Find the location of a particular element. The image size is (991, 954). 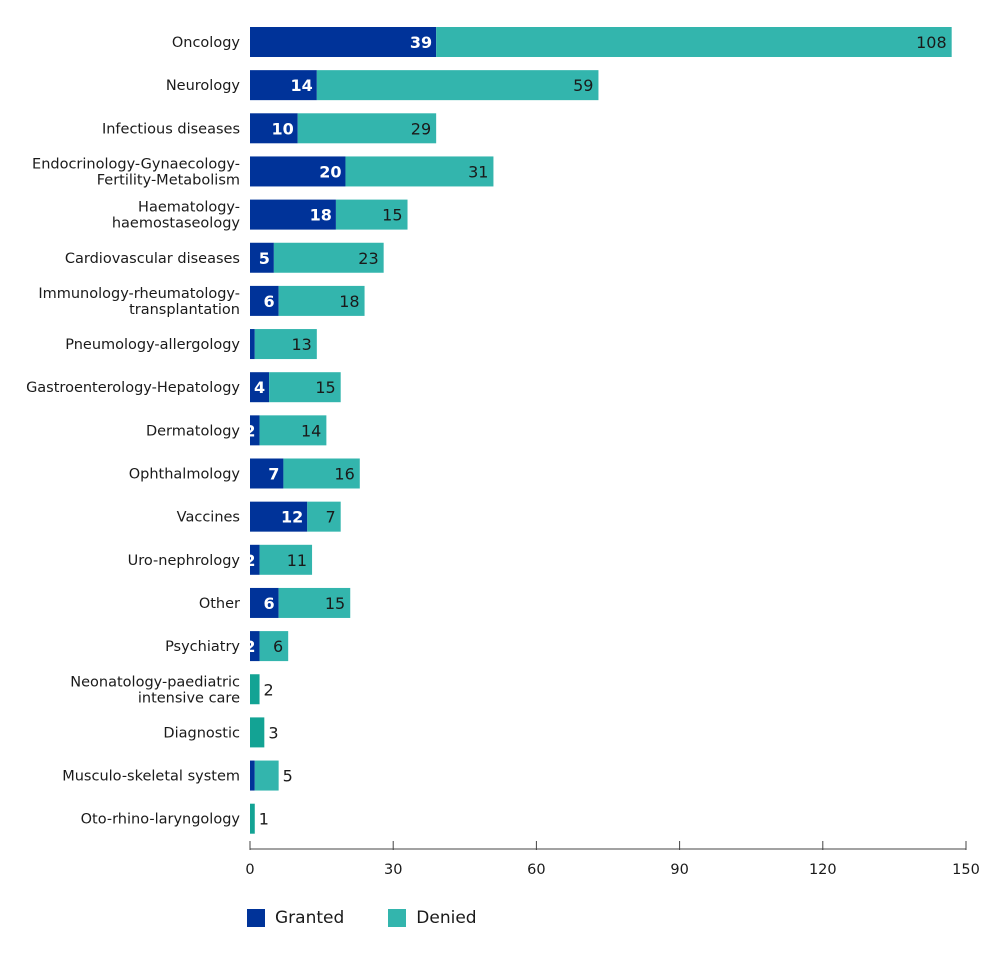

value-label-granted-haematology-haemostaseology: 18 is located at coordinates (321, 215).